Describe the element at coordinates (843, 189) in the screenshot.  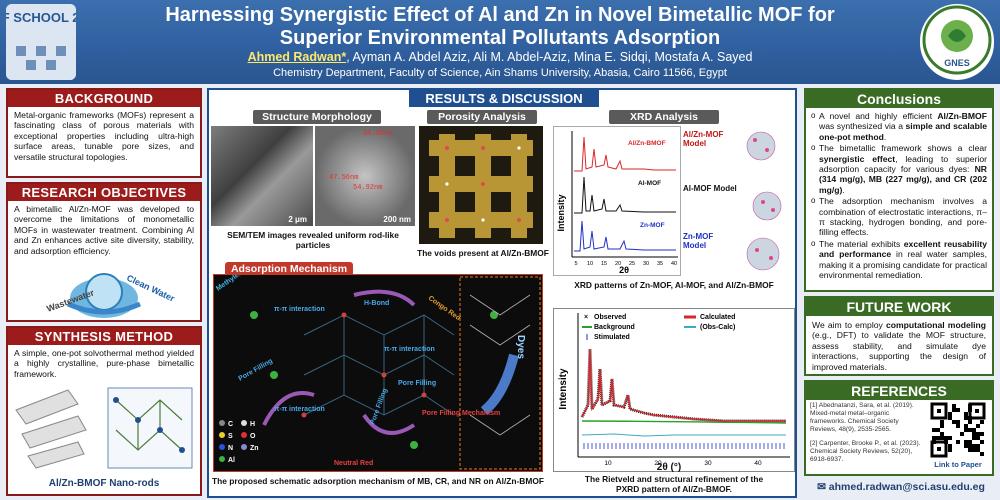
I see `conclusion-post: .` at that location.